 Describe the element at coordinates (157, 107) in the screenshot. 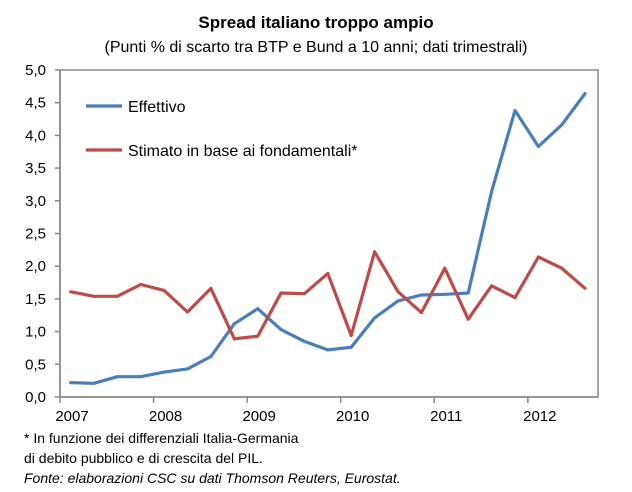

I see `legend-label: Effettivo` at that location.